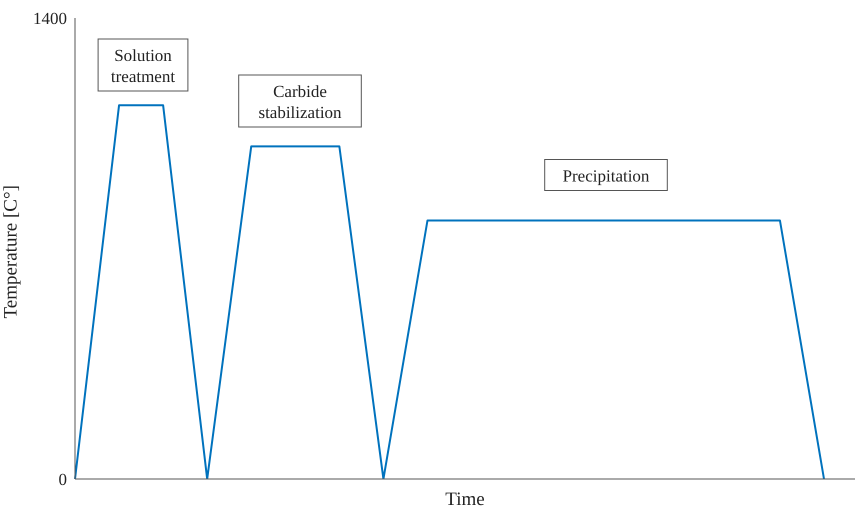  What do you see at coordinates (50, 18) in the screenshot?
I see `y-tick-label: 1400` at bounding box center [50, 18].